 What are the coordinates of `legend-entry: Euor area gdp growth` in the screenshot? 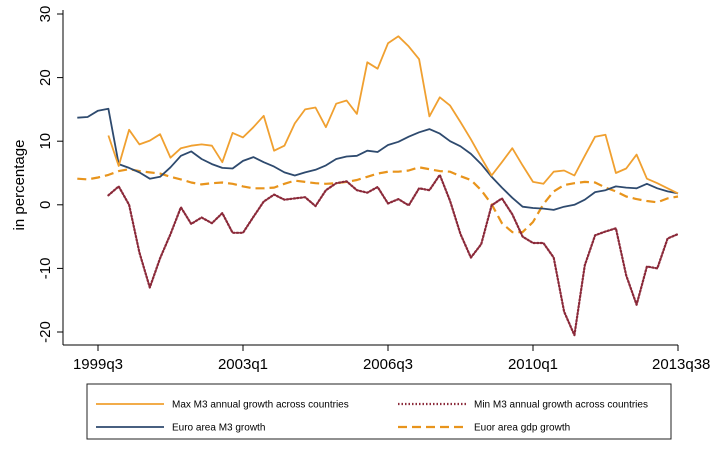 It's located at (522, 428).